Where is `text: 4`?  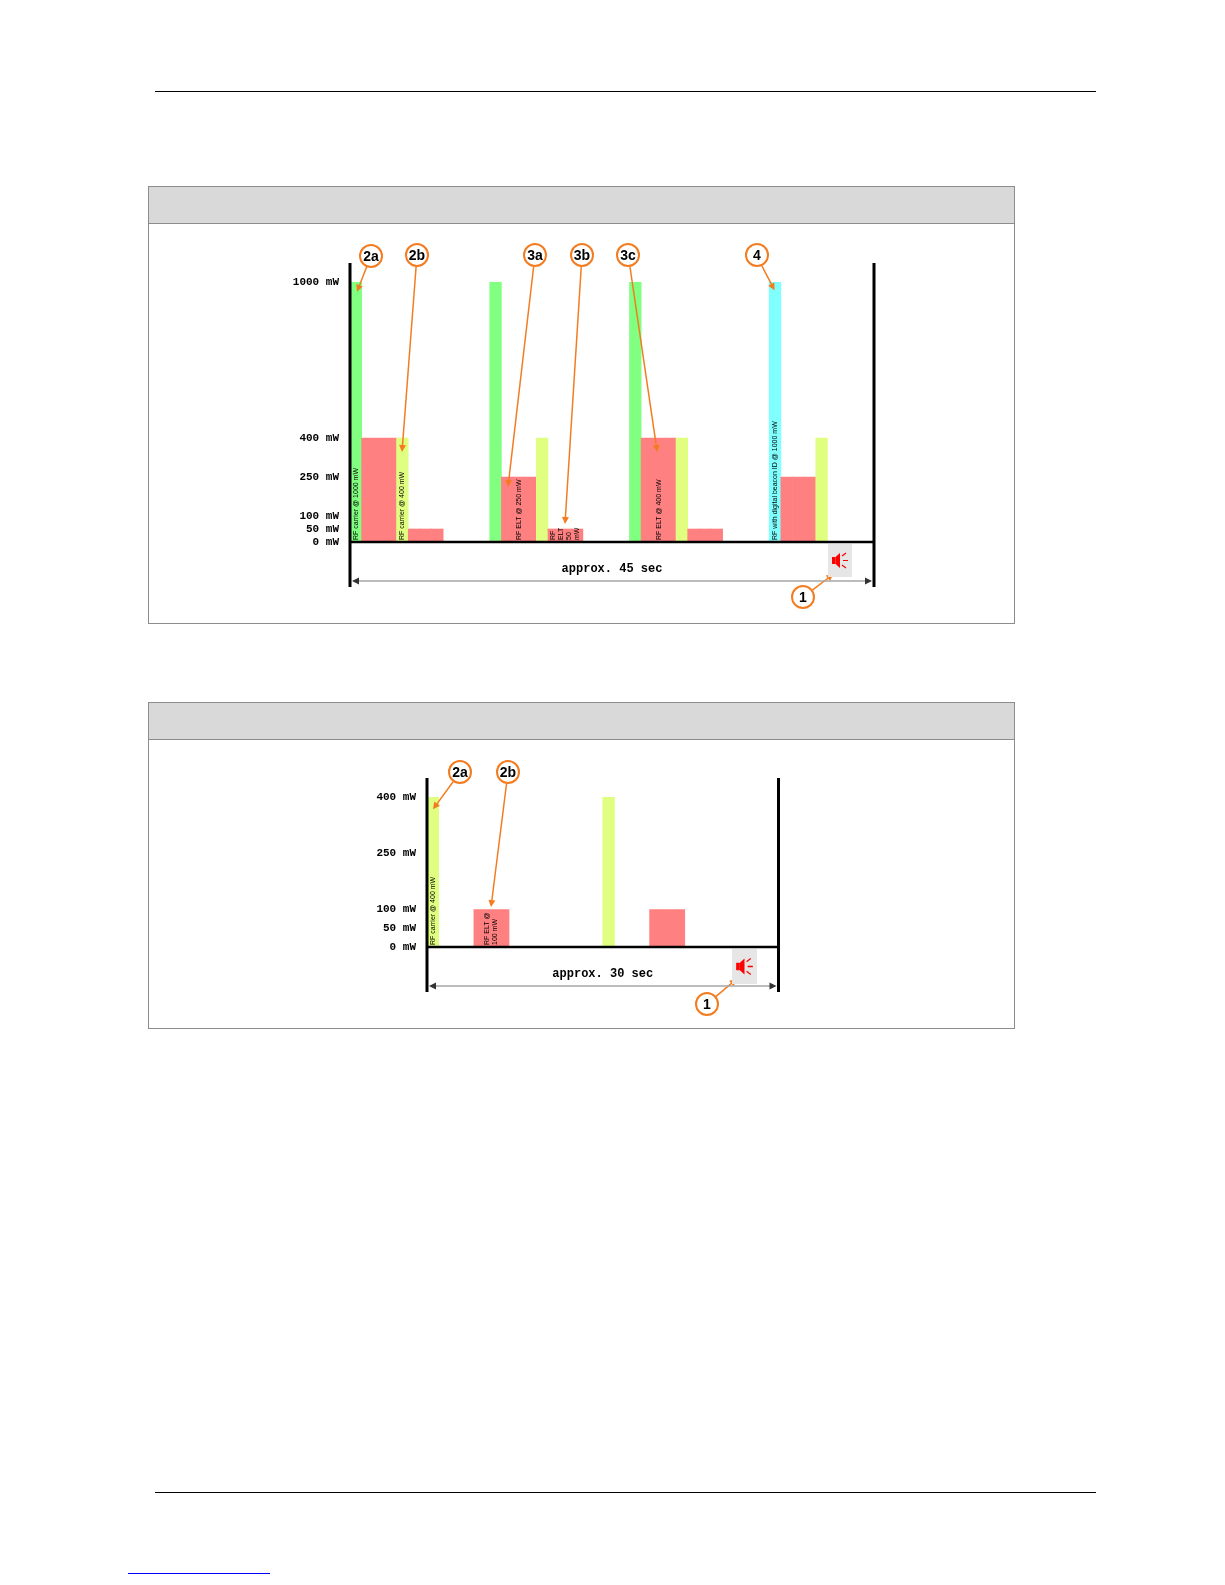 text: 4 is located at coordinates (757, 254).